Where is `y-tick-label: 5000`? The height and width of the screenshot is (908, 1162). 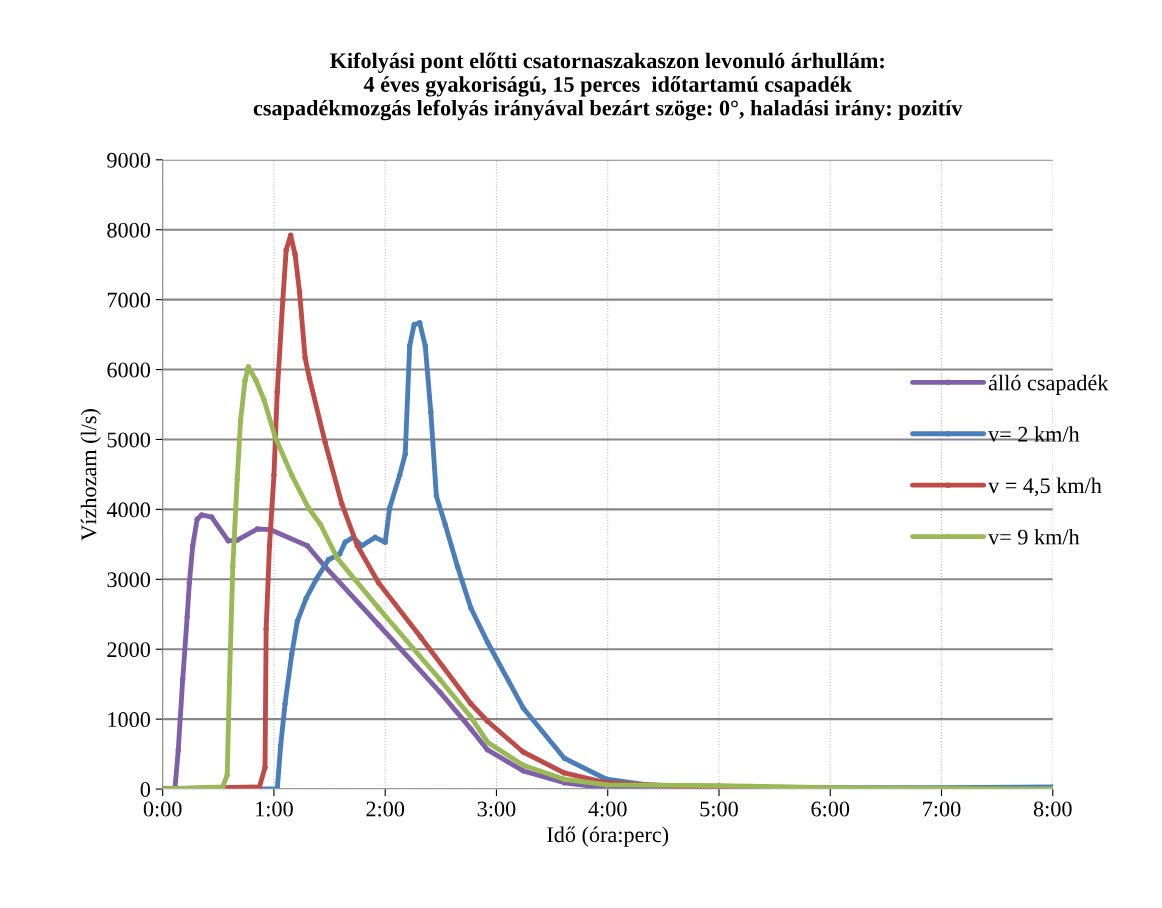
y-tick-label: 5000 is located at coordinates (129, 440).